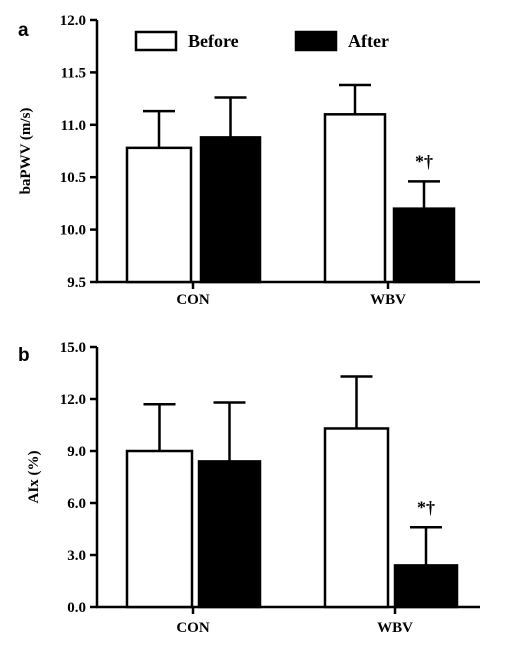 This screenshot has height=650, width=508. Describe the element at coordinates (76, 283) in the screenshot. I see `y-tick-label: 9.5` at that location.